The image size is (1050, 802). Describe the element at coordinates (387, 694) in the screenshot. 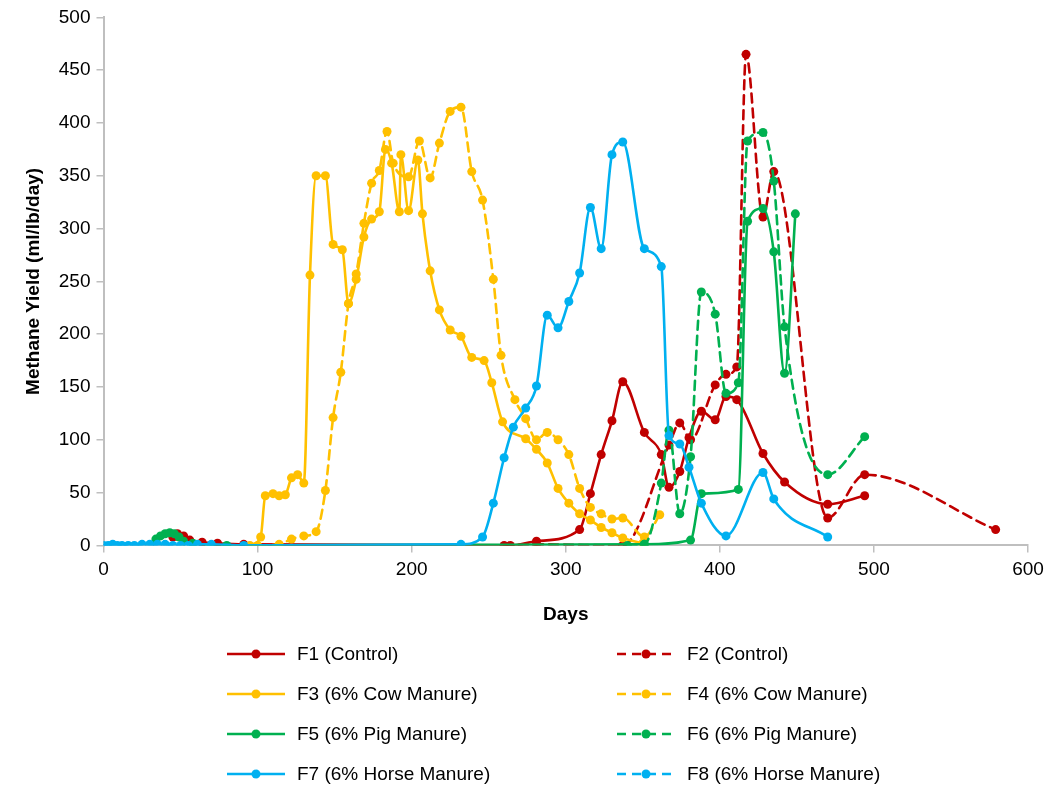

I see `legend-label: F3 (6% Cow Manure)` at that location.